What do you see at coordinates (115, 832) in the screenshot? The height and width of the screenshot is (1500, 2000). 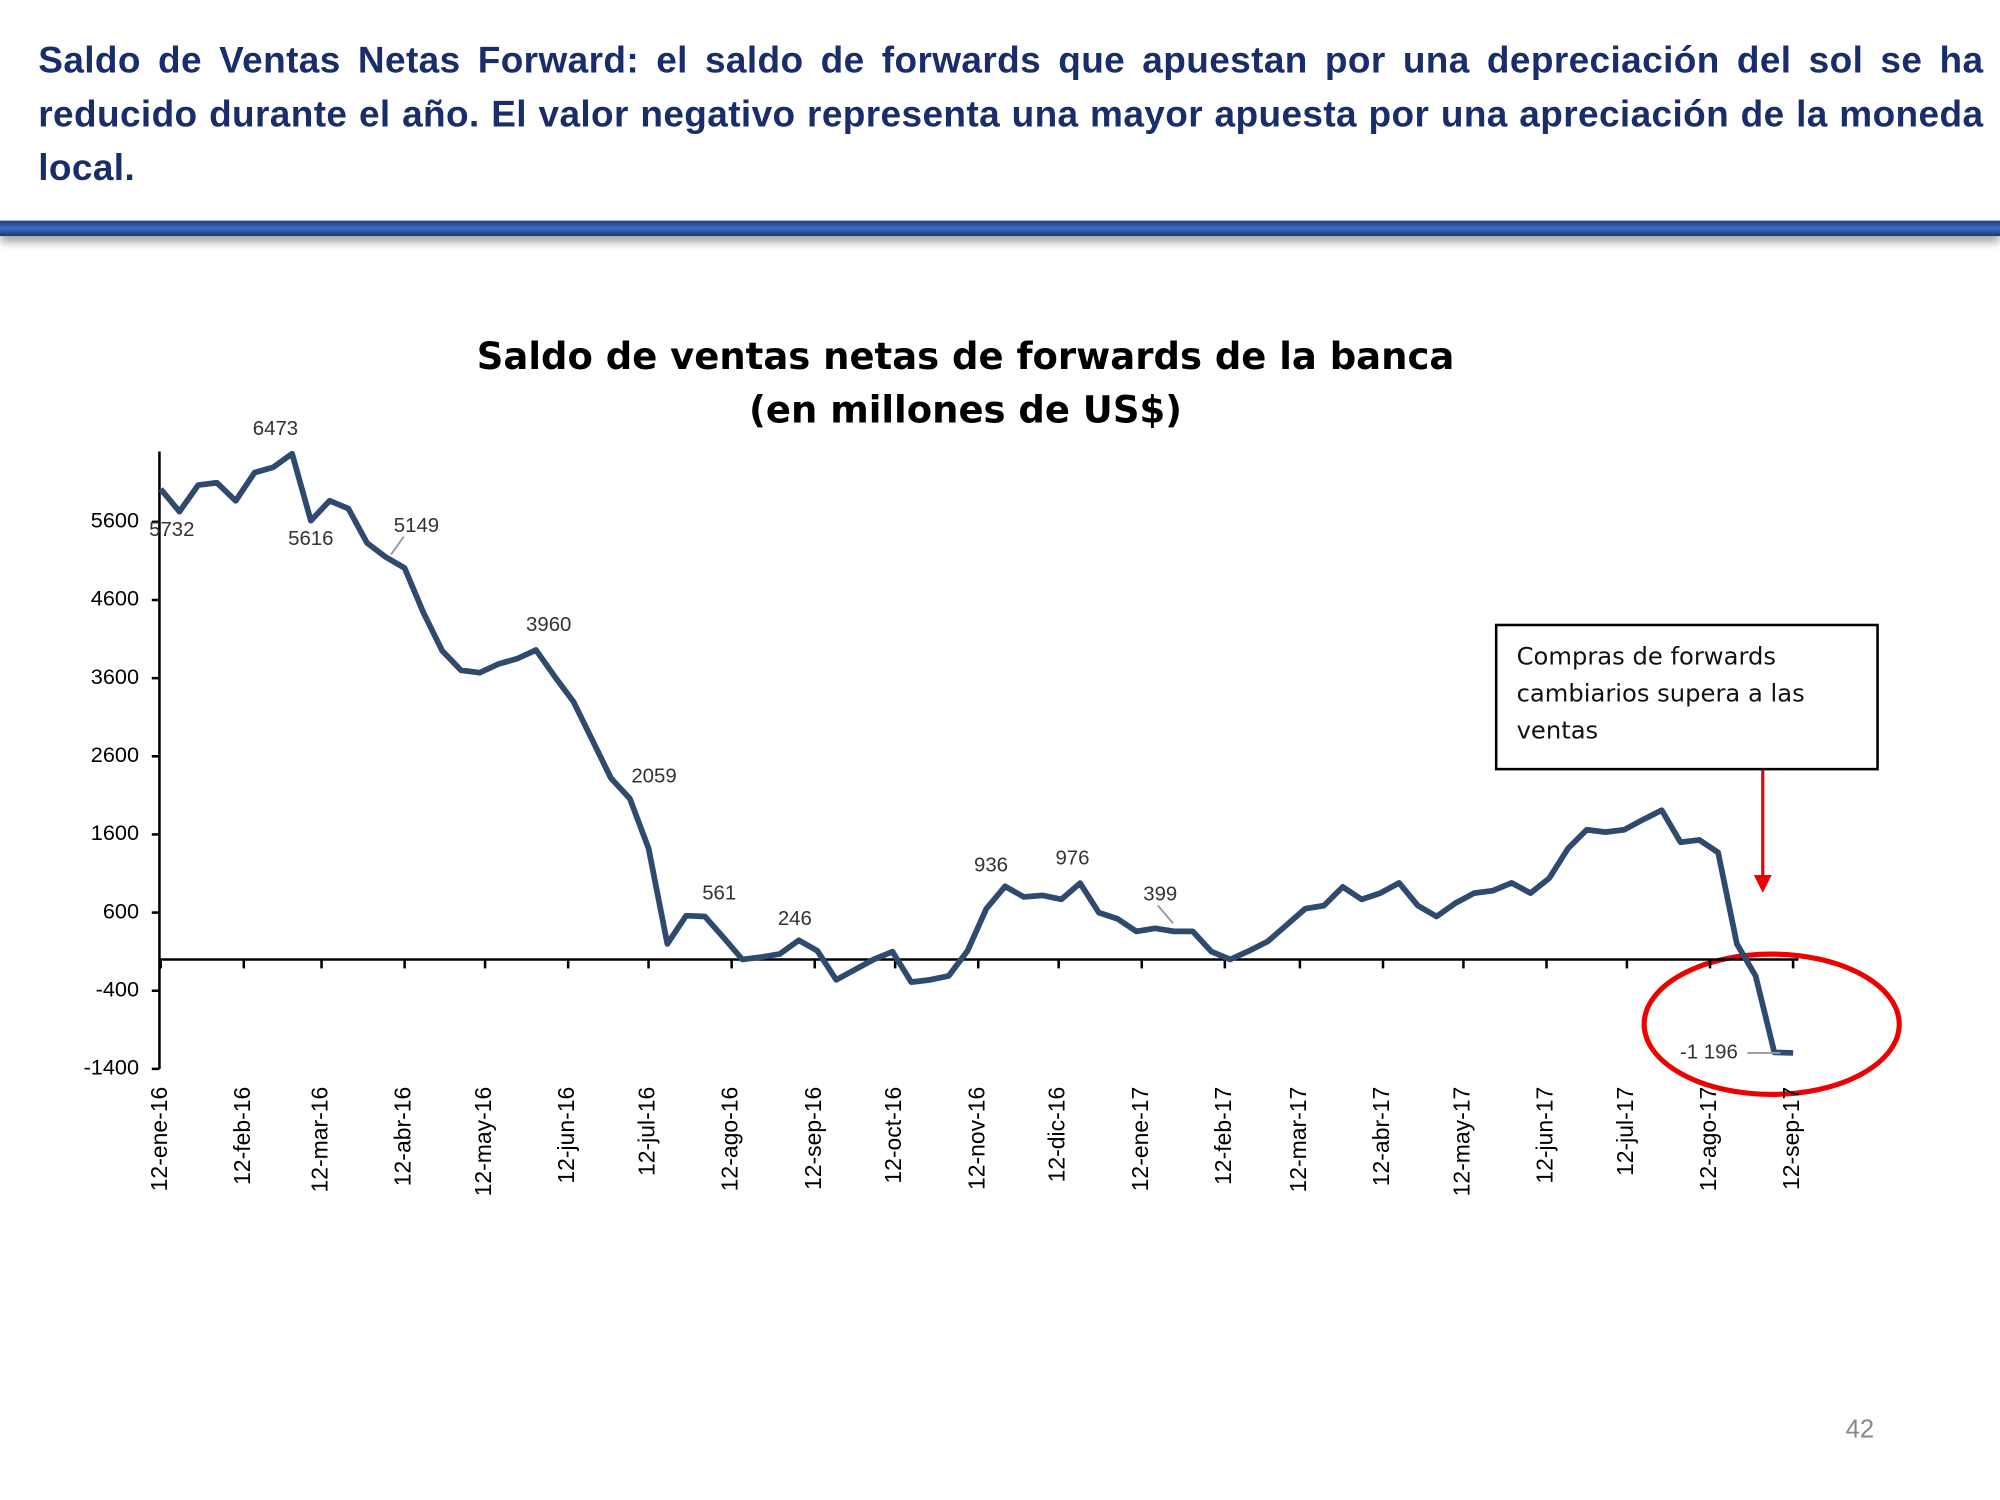 I see `y-tick-label: 1600` at bounding box center [115, 832].